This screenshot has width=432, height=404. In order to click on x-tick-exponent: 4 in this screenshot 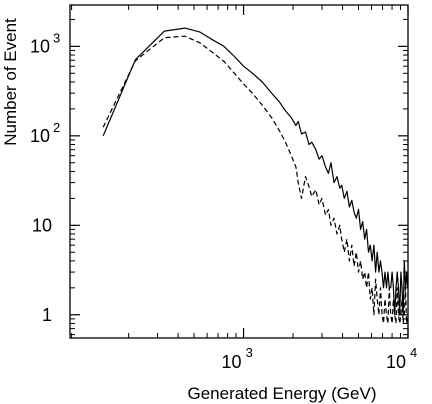, I will do `click(413, 352)`.